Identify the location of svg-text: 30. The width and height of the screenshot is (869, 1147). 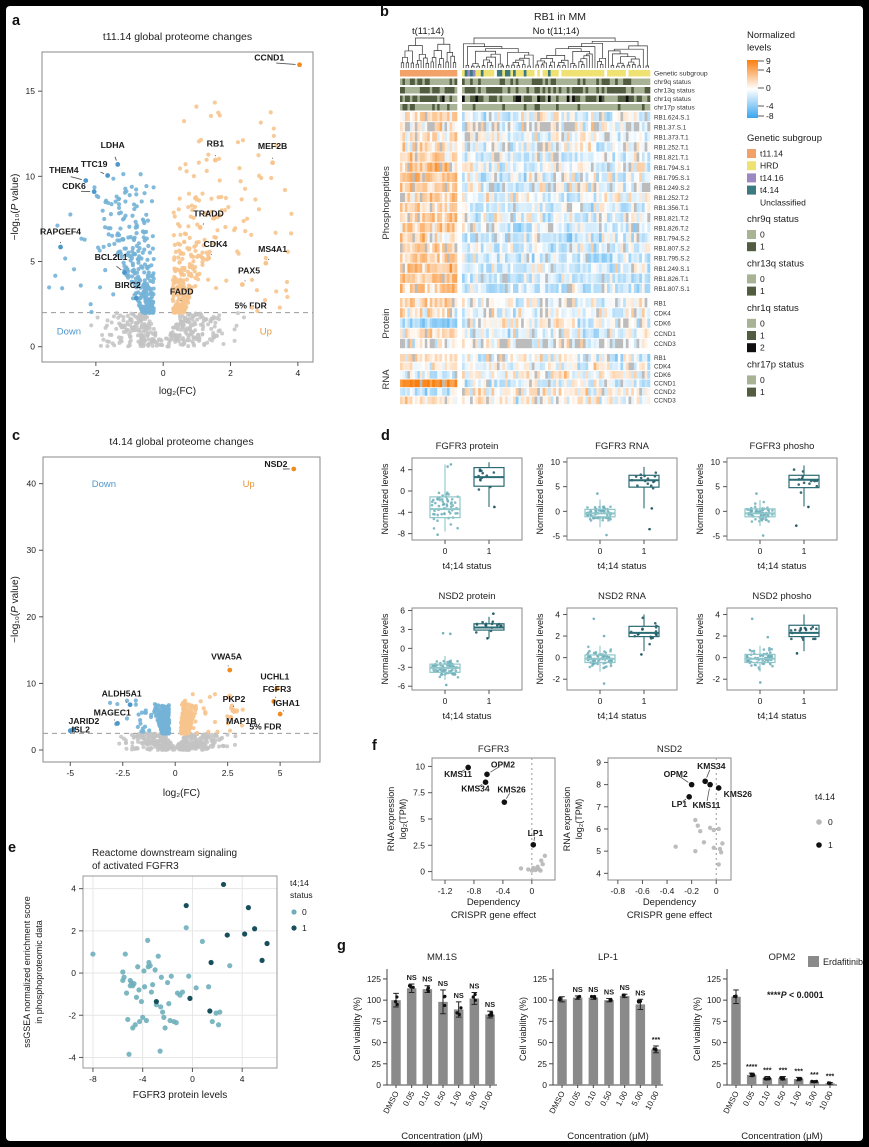
(32, 550).